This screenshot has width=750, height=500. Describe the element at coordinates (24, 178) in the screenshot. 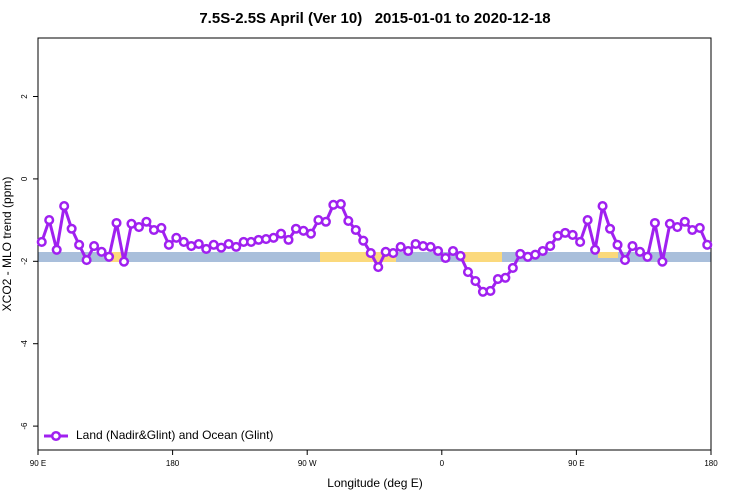

I see `y-tick-label: 0` at that location.